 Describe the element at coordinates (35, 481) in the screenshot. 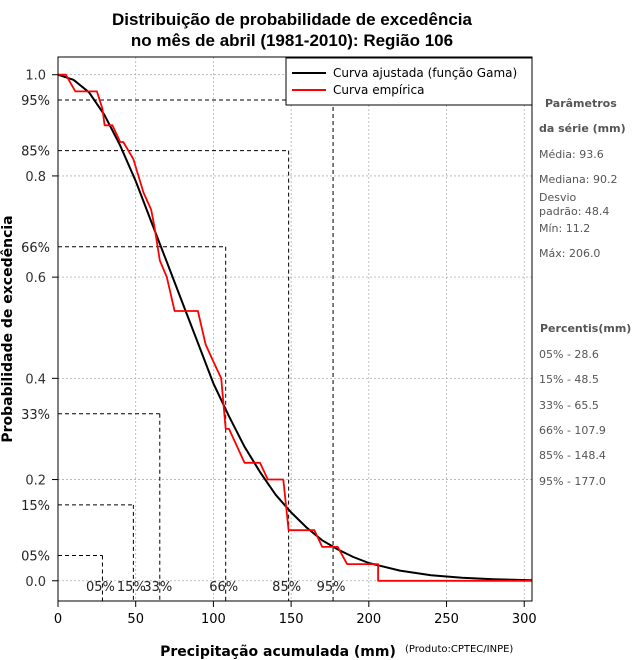

I see `y-tick-label: 0.2` at that location.